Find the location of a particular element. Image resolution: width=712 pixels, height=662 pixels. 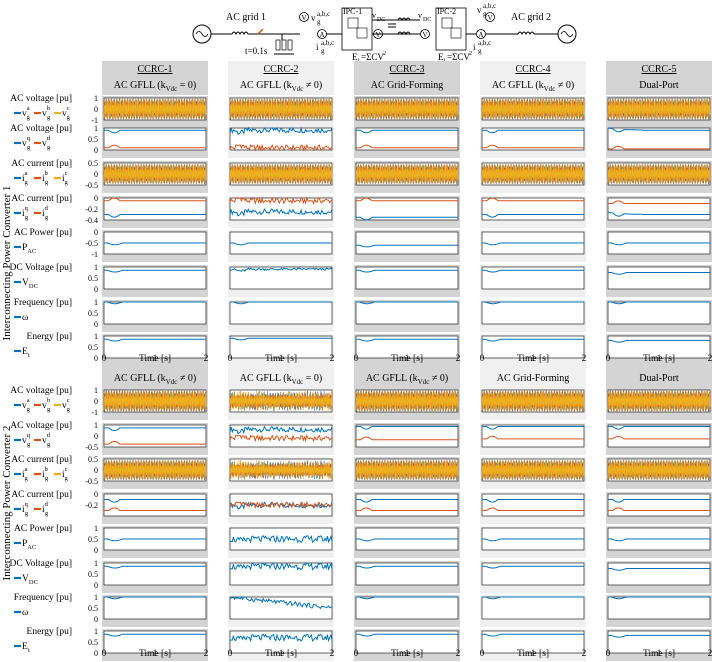

y-tick-label: -1 is located at coordinates (94, 120).